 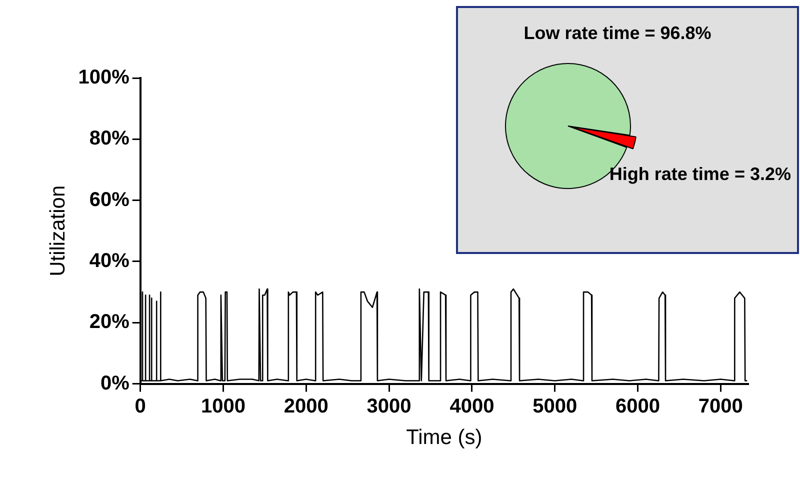 I want to click on data-label: Low rate time = 96.8%, so click(x=618, y=32).